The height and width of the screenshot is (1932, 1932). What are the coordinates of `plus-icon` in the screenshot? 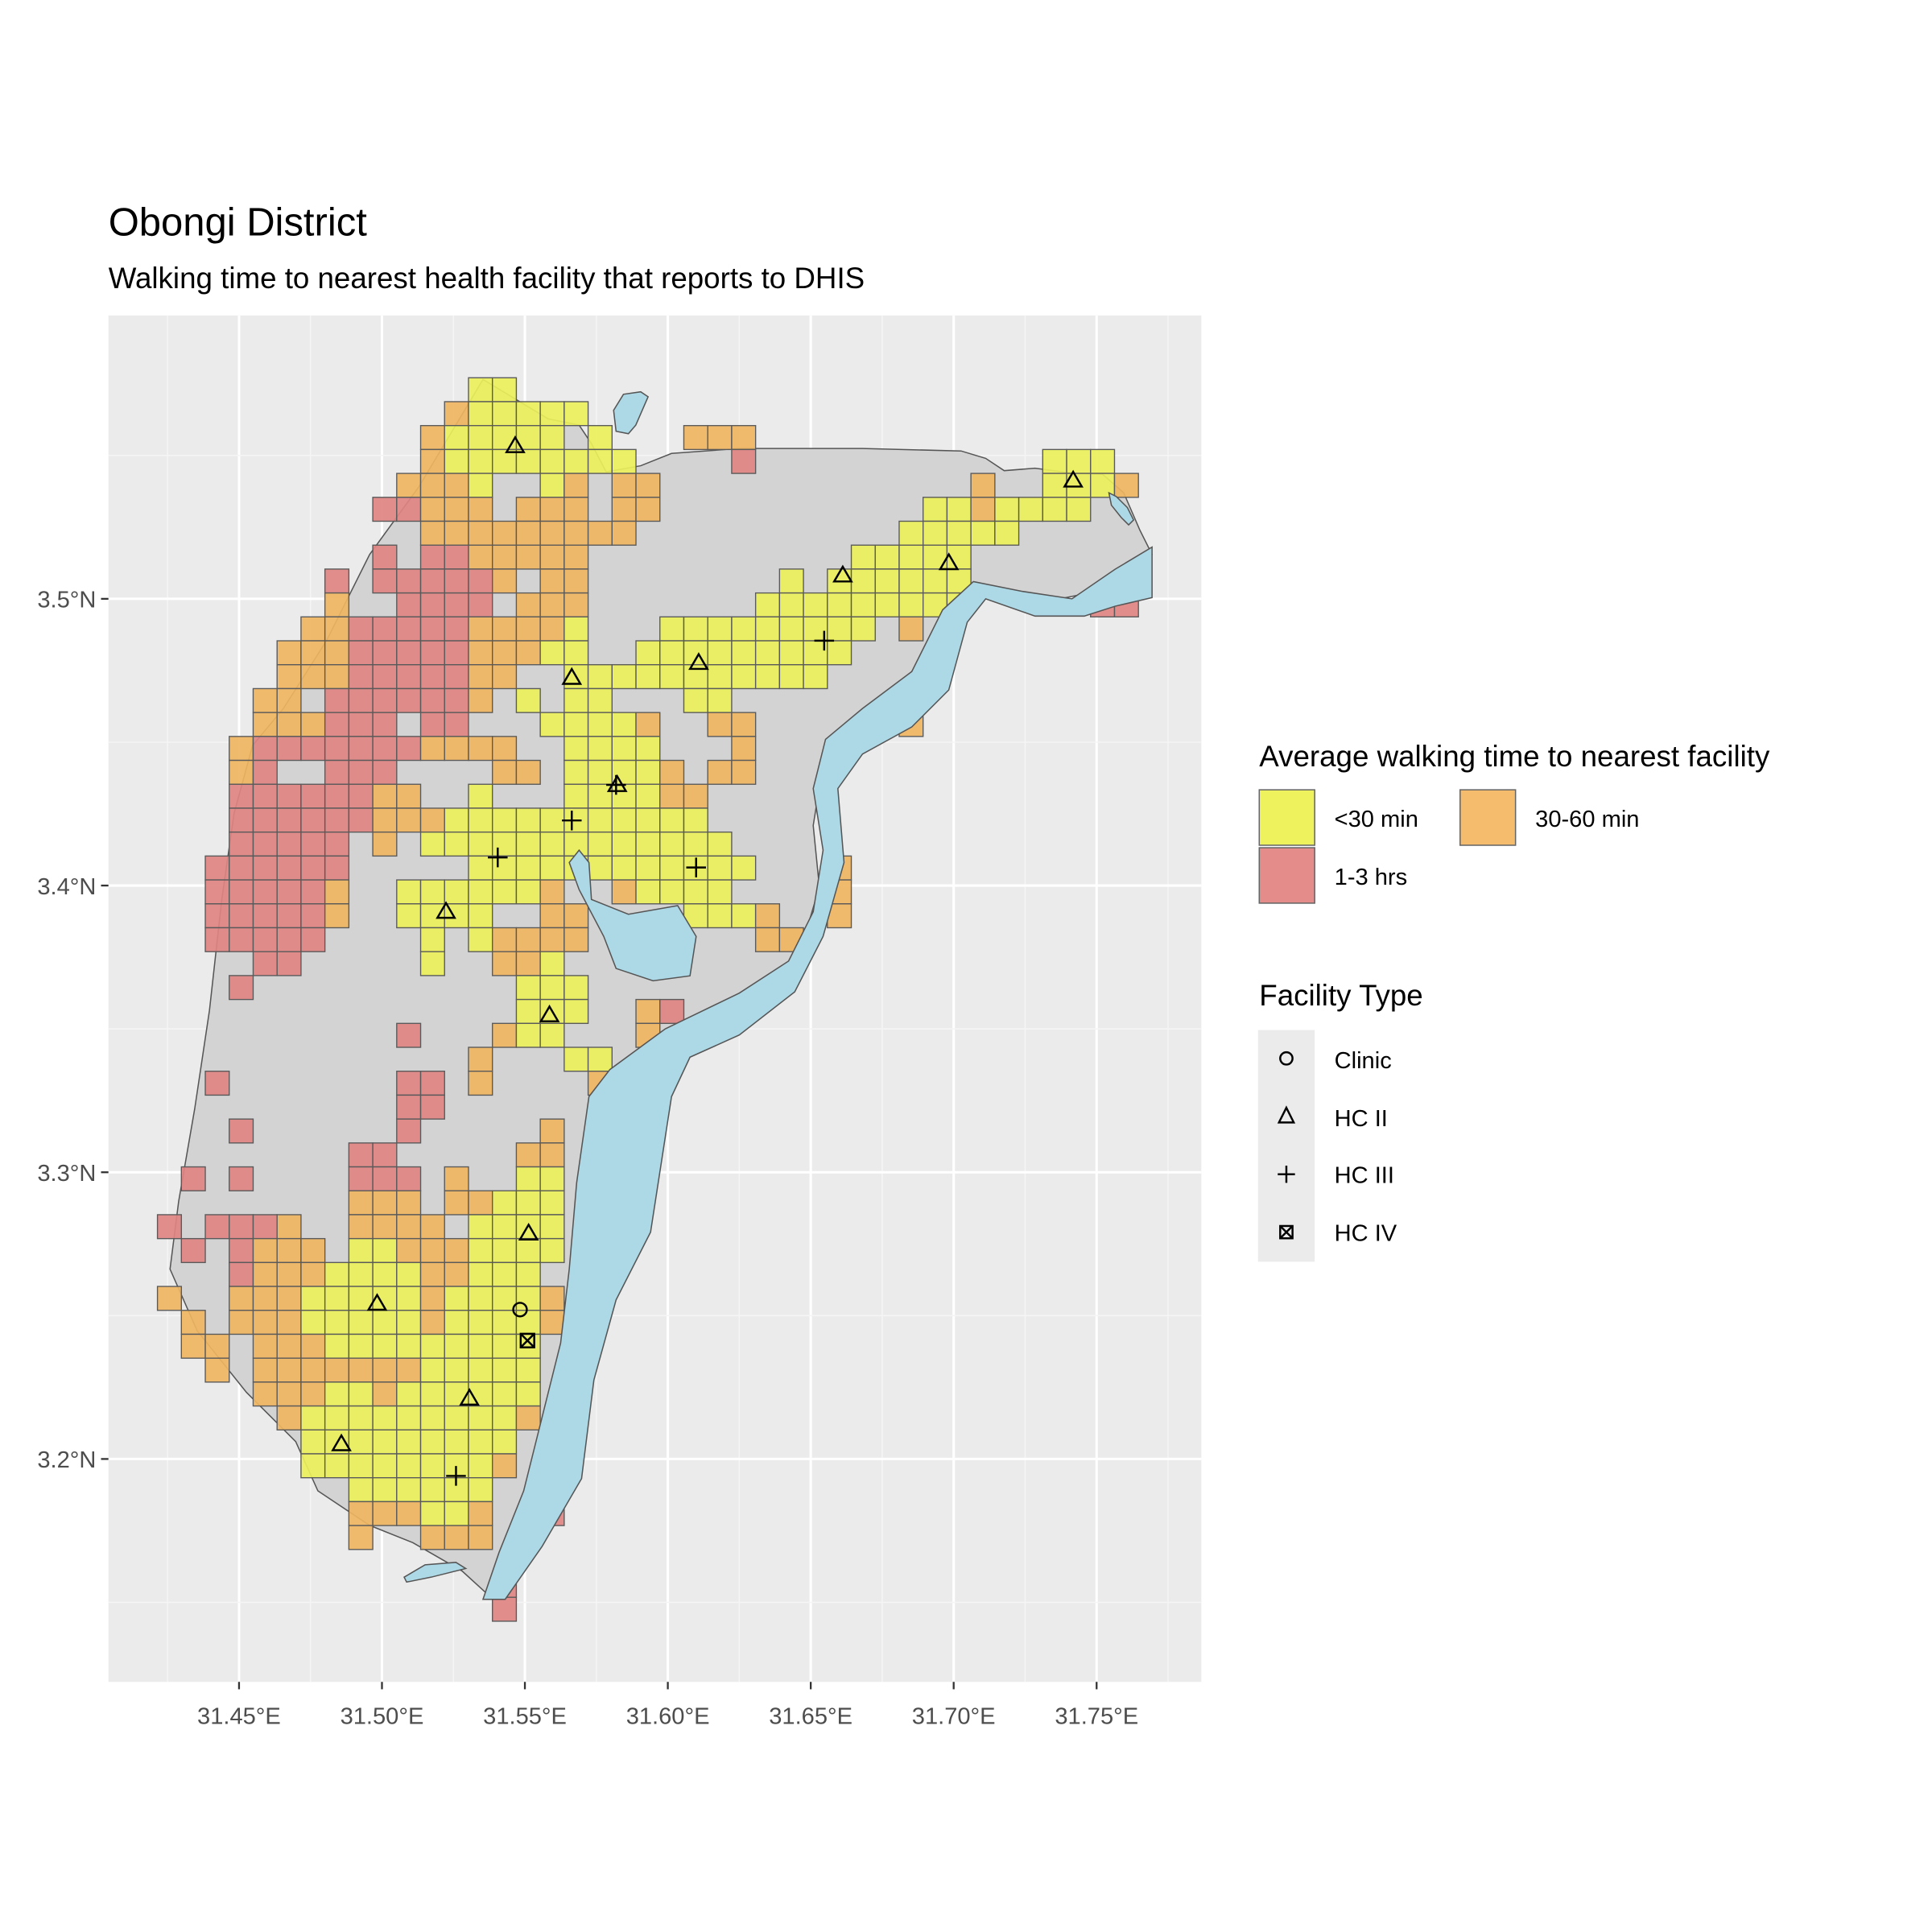 It's located at (1286, 1174).